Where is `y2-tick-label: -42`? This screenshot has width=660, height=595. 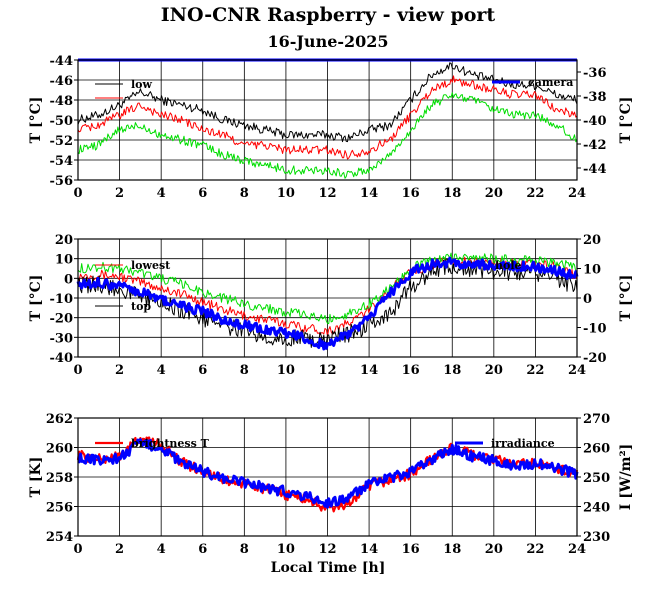
y2-tick-label: -42 is located at coordinates (595, 145).